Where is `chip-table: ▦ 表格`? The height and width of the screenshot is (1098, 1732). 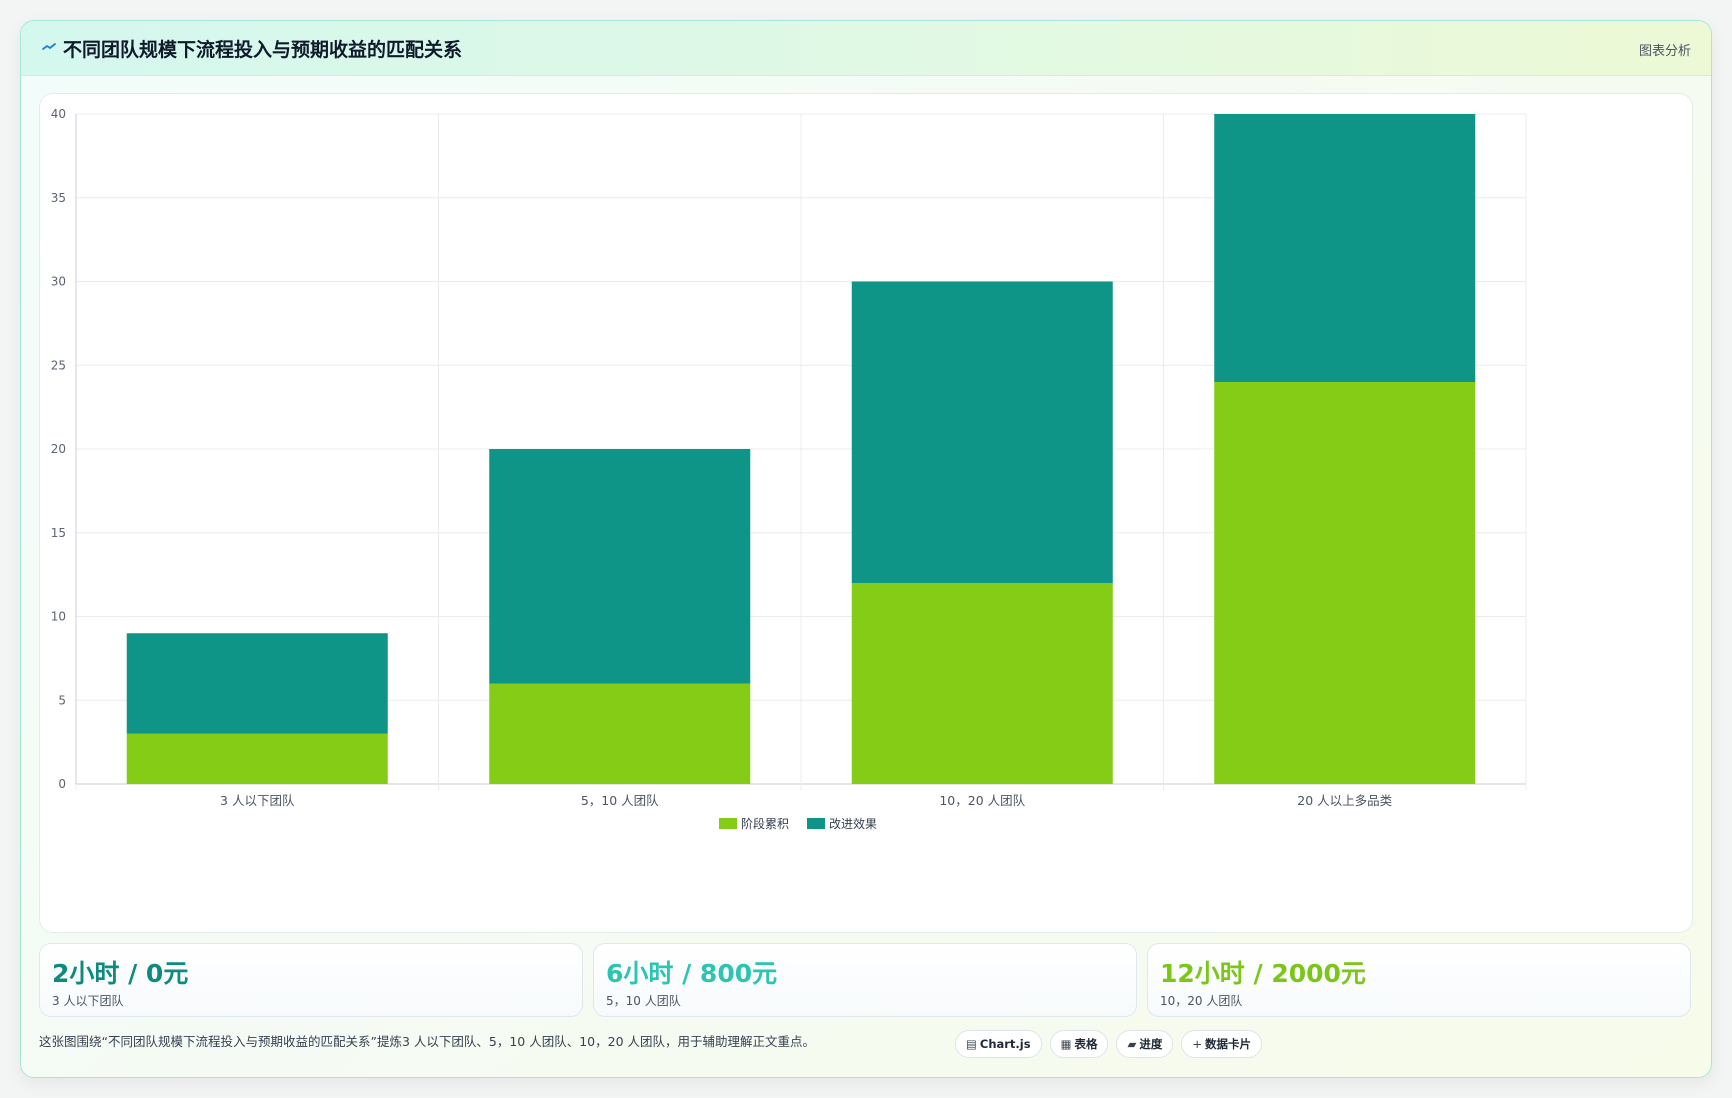 chip-table: ▦ 表格 is located at coordinates (1079, 1044).